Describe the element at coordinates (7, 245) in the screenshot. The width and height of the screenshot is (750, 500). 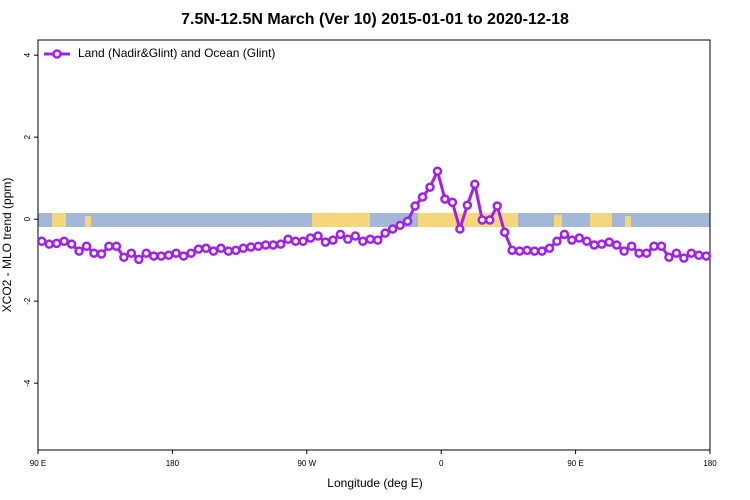
I see `y-axis-label: XCO2 - MLO trend (ppm)` at that location.